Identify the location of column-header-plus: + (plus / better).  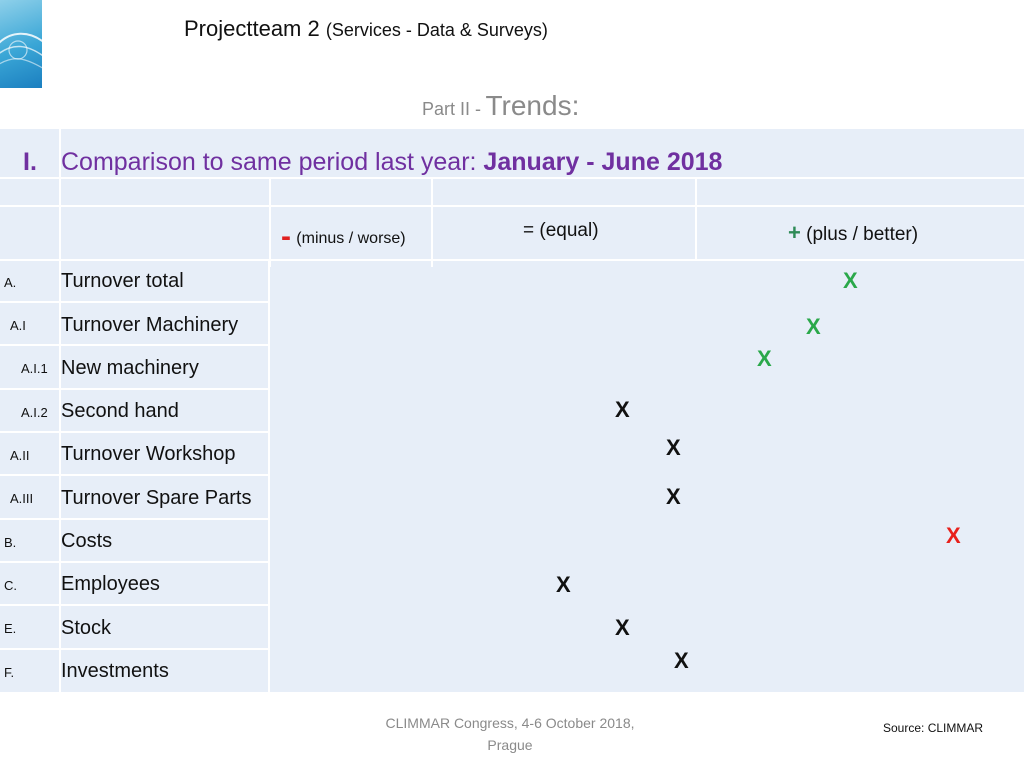
(853, 233).